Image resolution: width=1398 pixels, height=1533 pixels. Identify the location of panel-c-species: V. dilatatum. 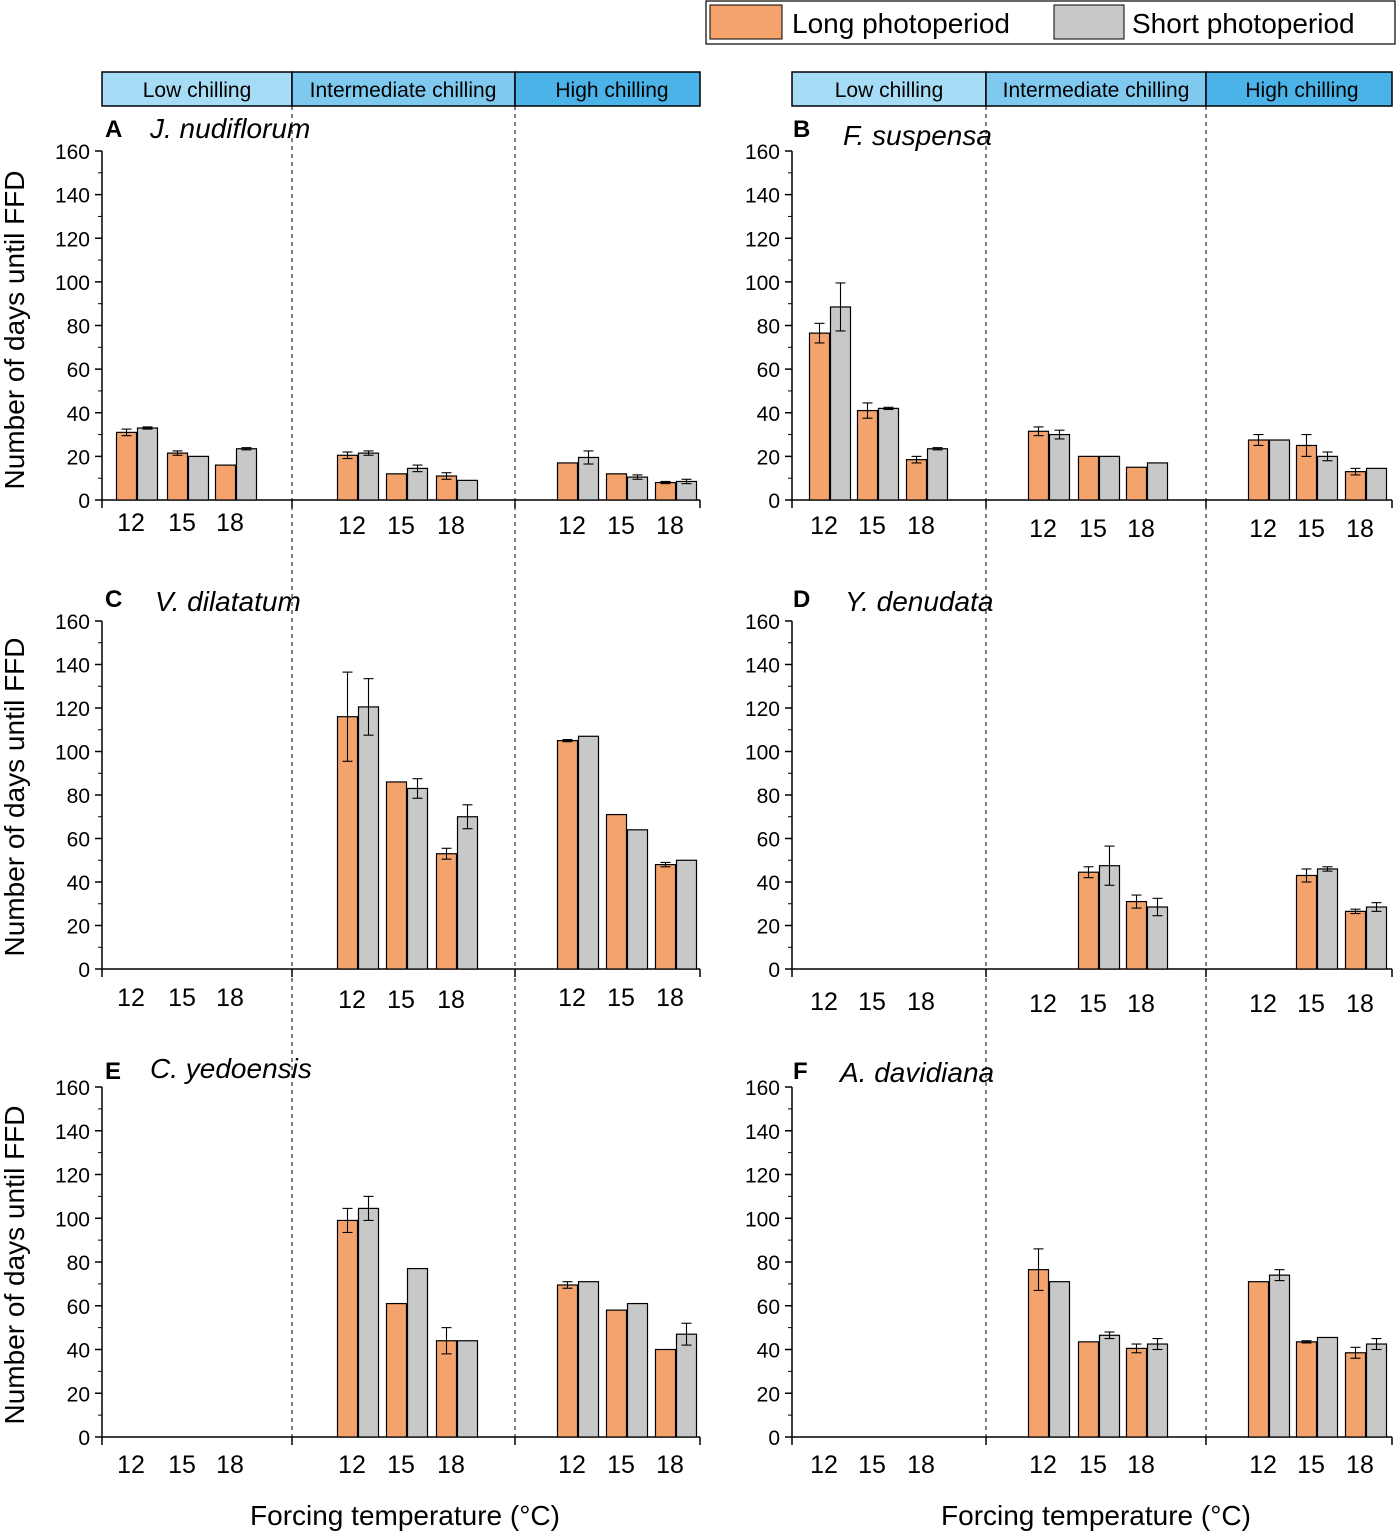
(228, 601).